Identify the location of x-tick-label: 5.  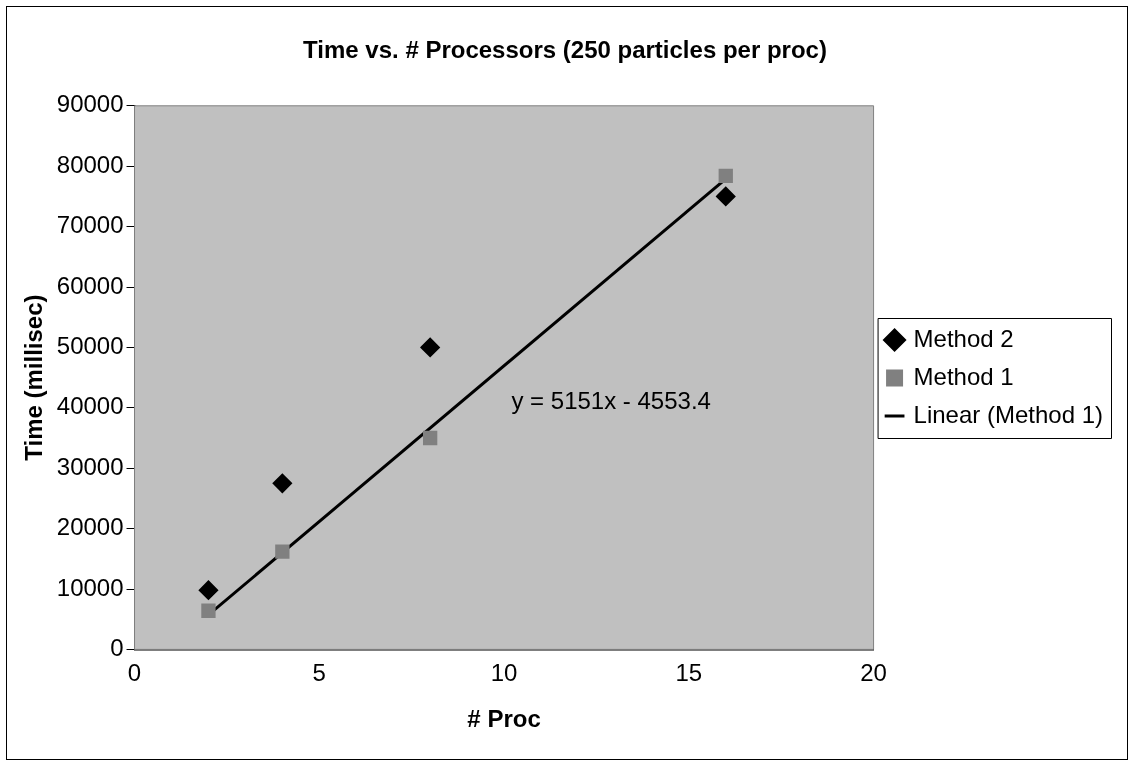
(319, 673).